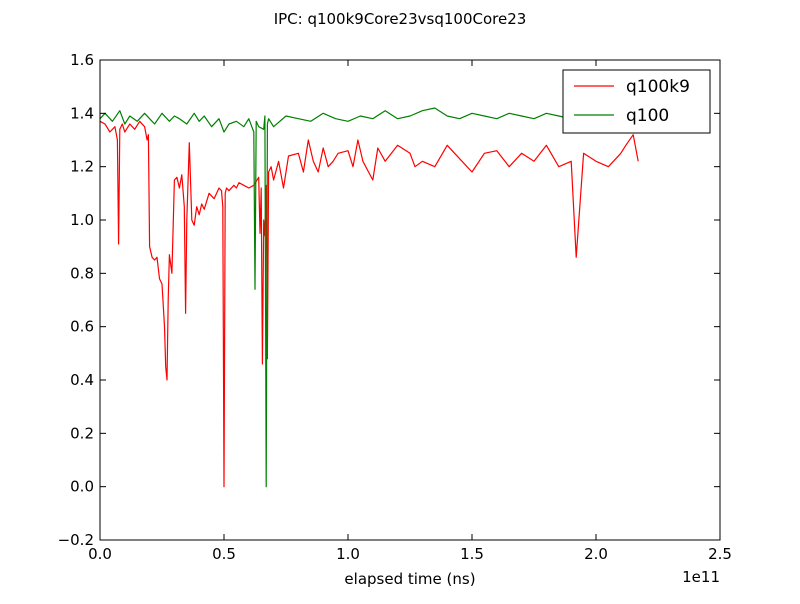 This screenshot has width=800, height=604. Describe the element at coordinates (82, 380) in the screenshot. I see `y-tick-label: 0.4` at that location.